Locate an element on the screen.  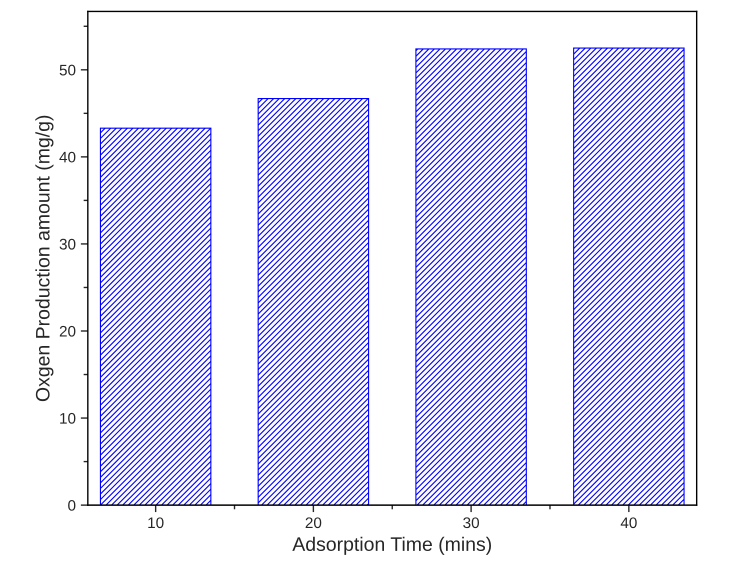
x-tick-label: 40 is located at coordinates (628, 522).